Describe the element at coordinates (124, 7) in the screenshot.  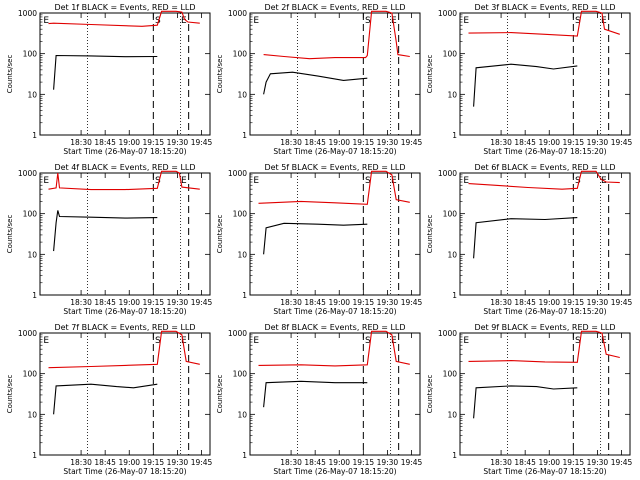
I see `panel-title: Det 1f BLACK = Events, RED = LLD` at that location.